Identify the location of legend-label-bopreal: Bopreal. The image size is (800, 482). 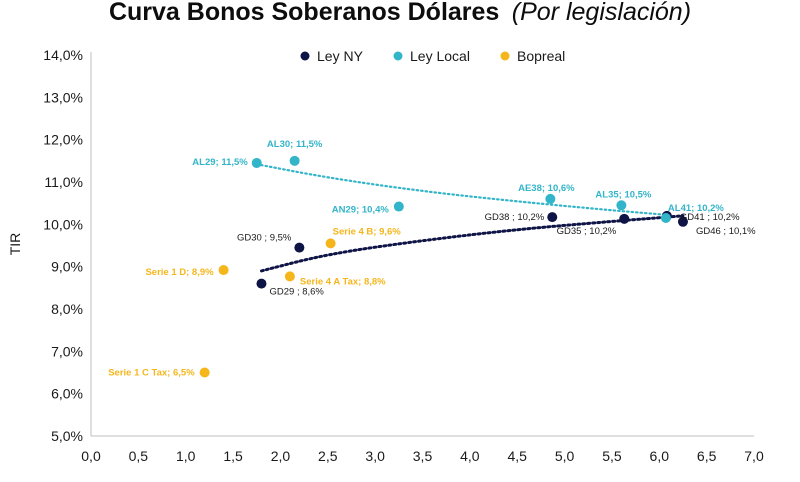
(541, 56).